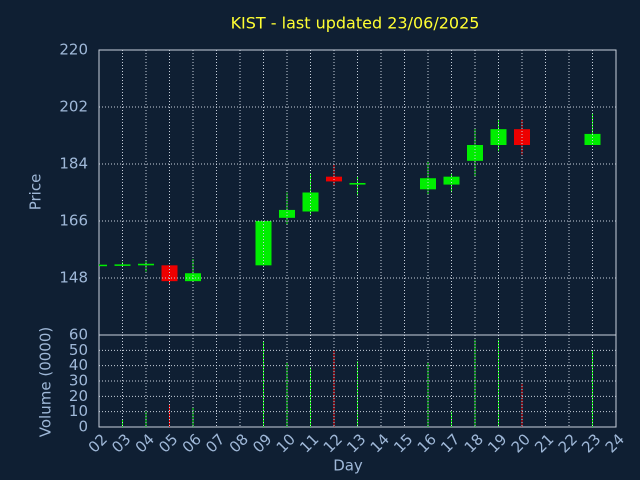 This screenshot has width=640, height=480. I want to click on y-tick-label: 148, so click(73, 278).